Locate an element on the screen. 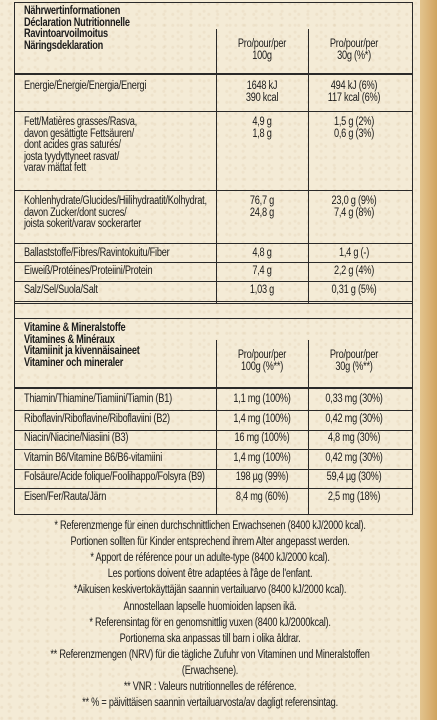 The image size is (437, 720). value-100g: 4,9 g is located at coordinates (262, 122).